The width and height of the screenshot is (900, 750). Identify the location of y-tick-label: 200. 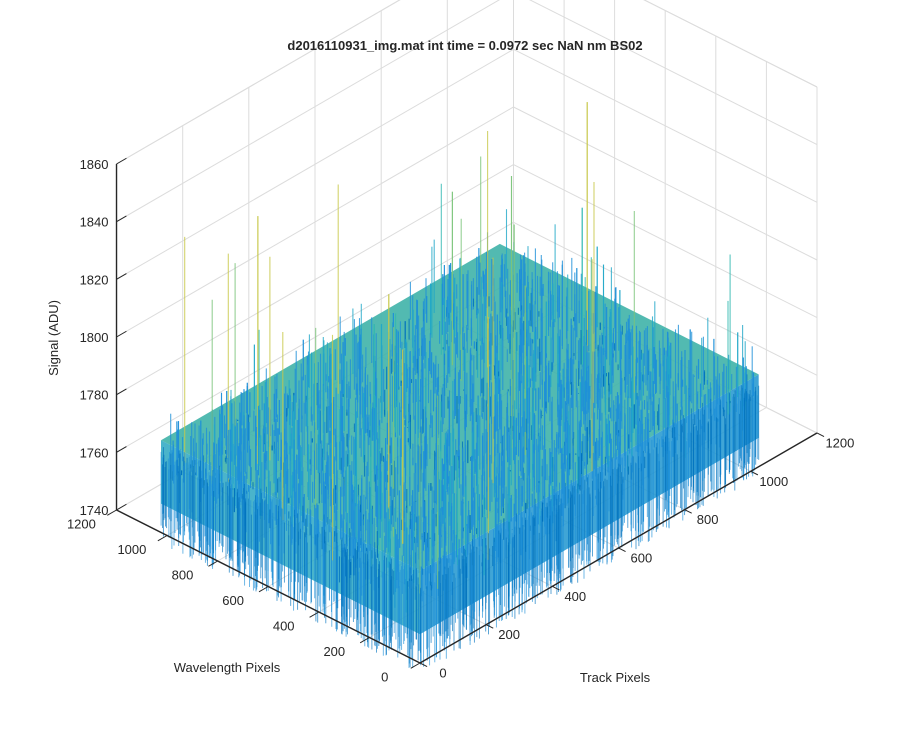
(334, 651).